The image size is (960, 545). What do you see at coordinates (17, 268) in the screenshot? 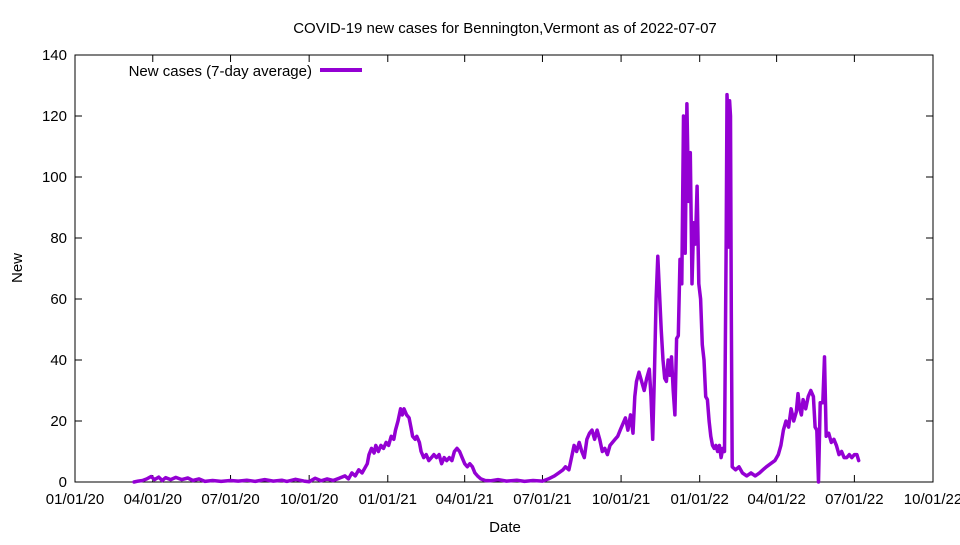
I see `y-axis-label: New` at bounding box center [17, 268].